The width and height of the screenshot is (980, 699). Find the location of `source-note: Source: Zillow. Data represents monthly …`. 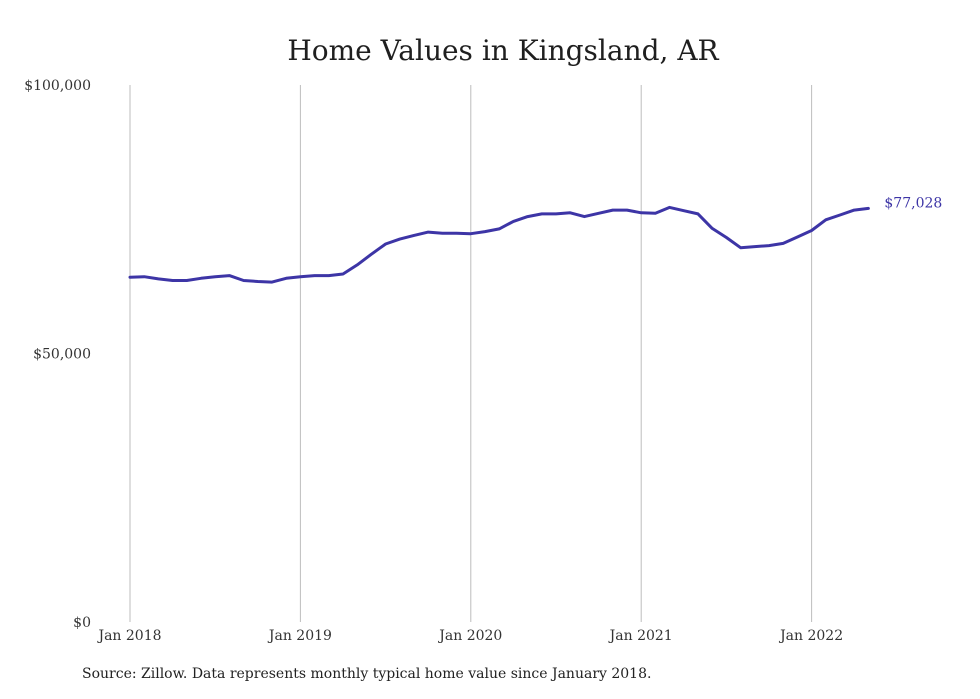

source-note: Source: Zillow. Data represents monthly … is located at coordinates (367, 674).